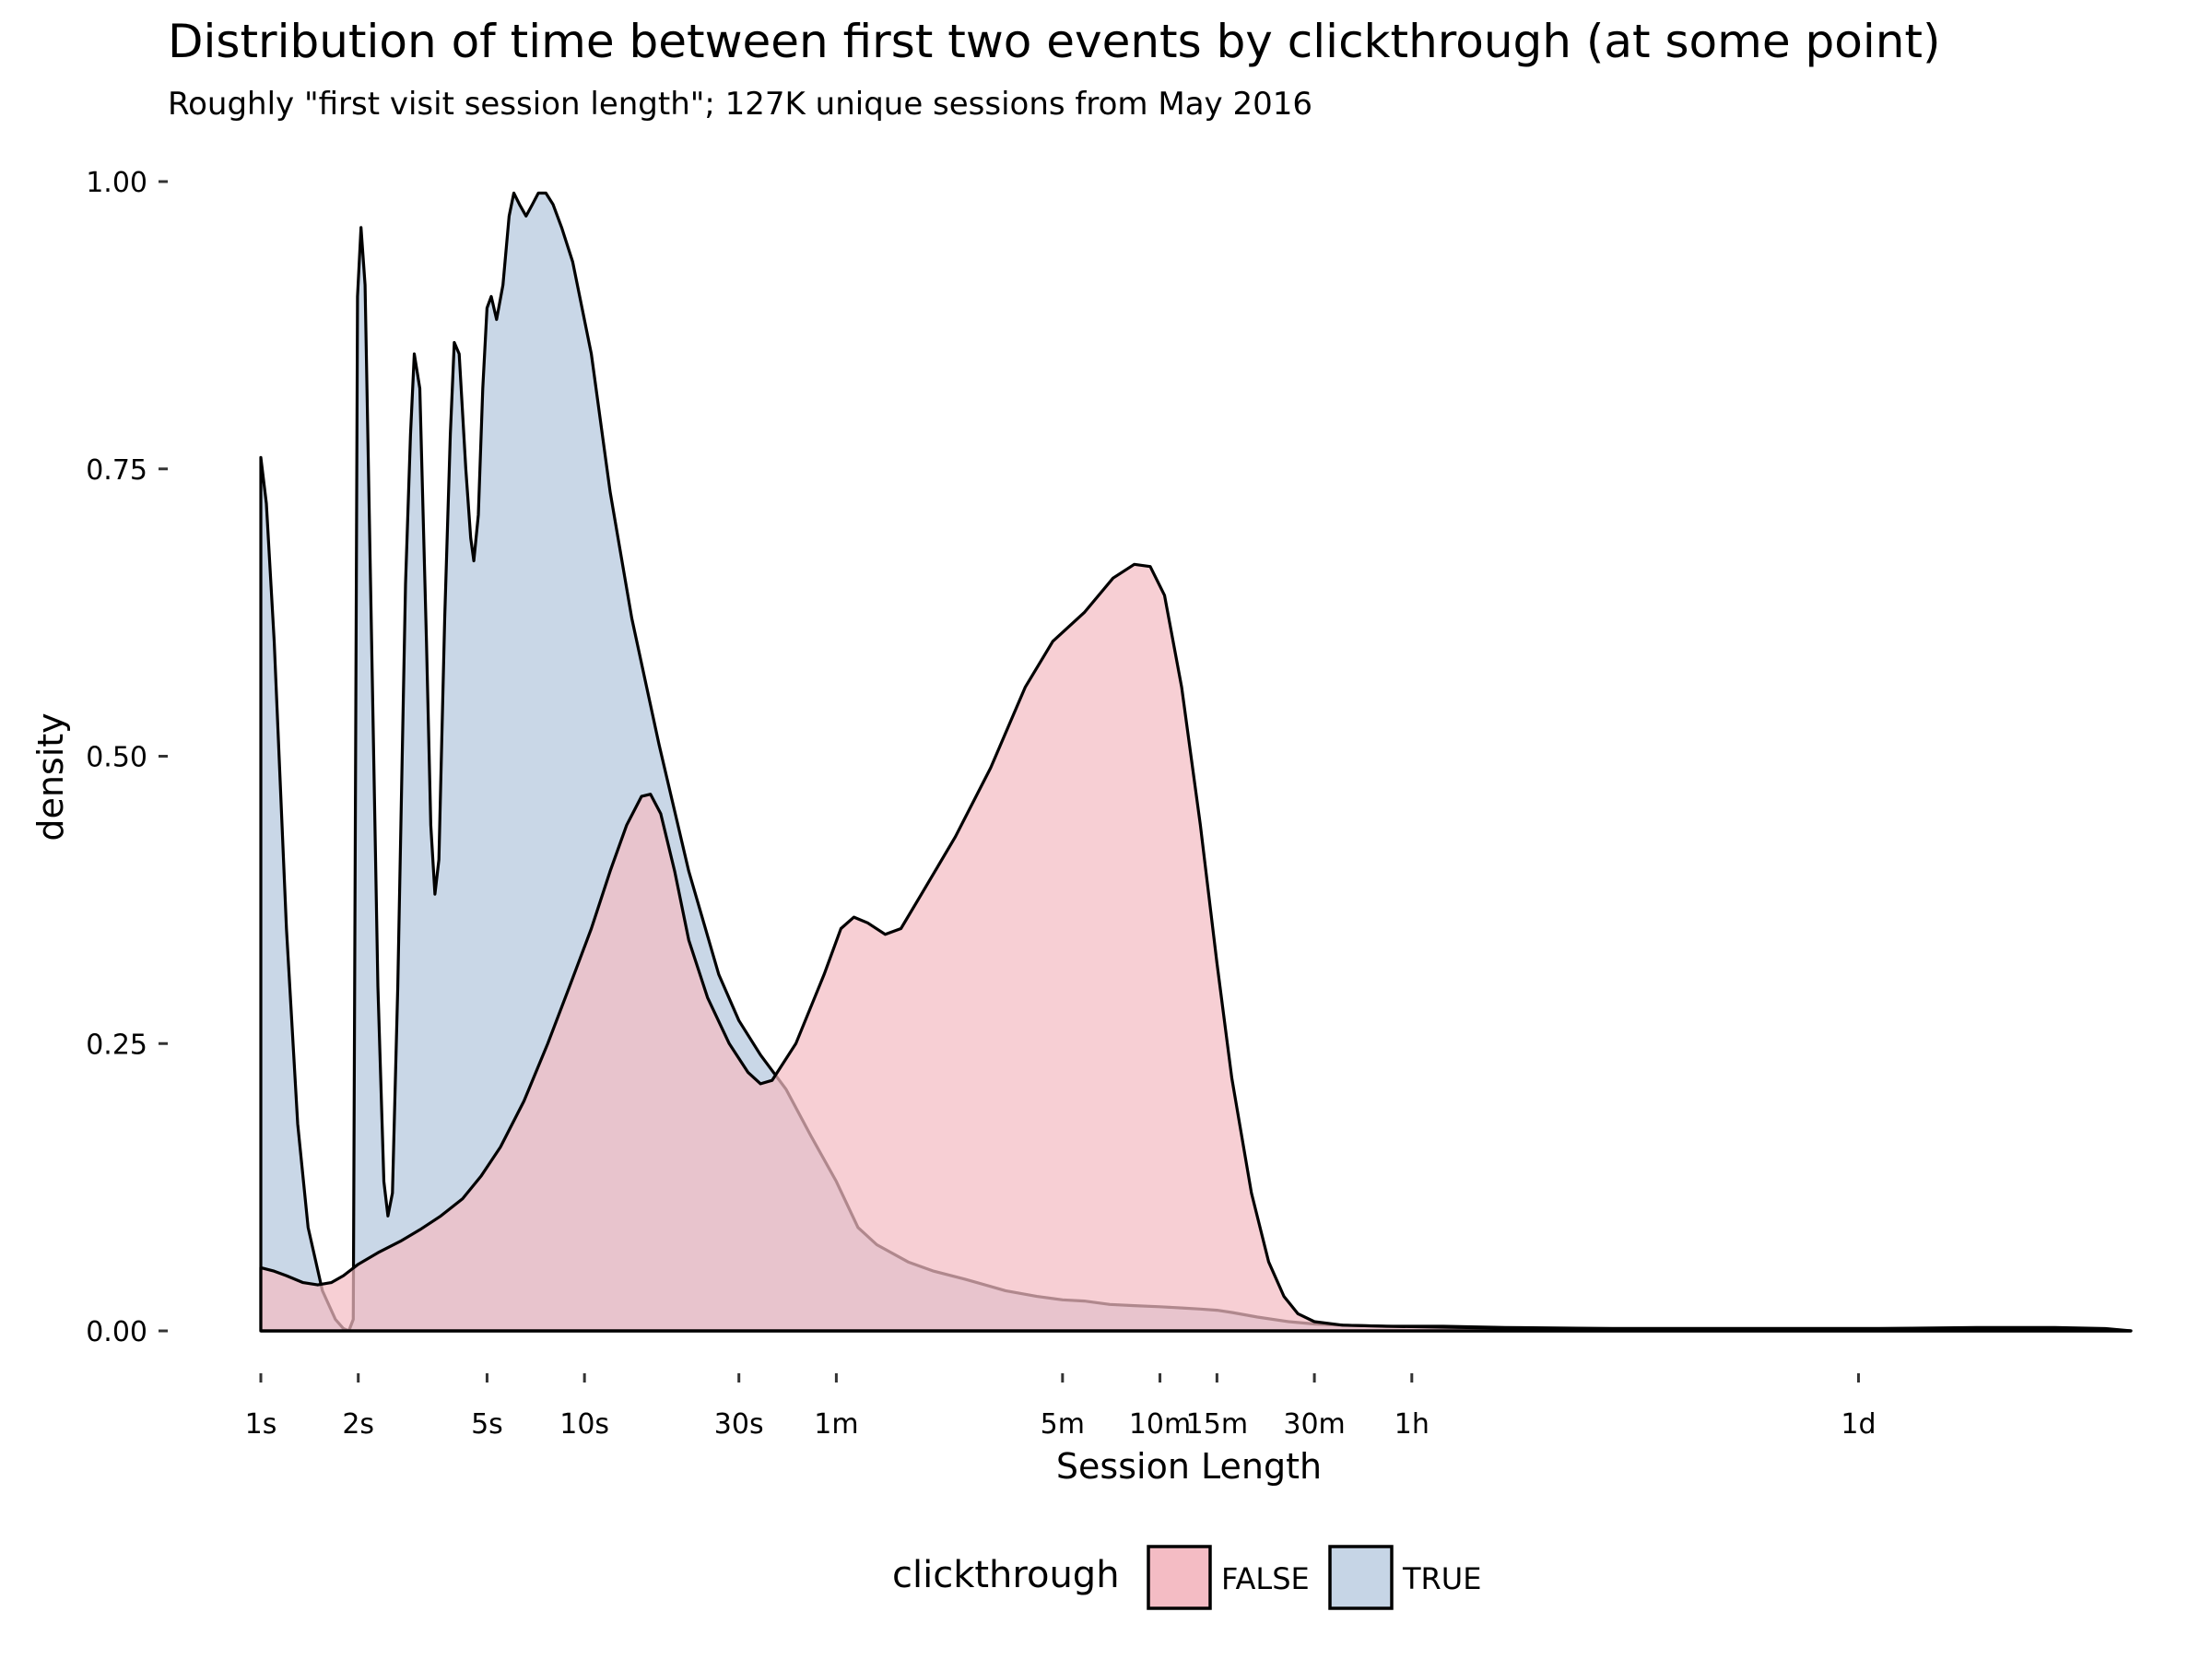 This screenshot has height=1659, width=2212. What do you see at coordinates (739, 1424) in the screenshot?
I see `x-tick-label: 30s` at bounding box center [739, 1424].